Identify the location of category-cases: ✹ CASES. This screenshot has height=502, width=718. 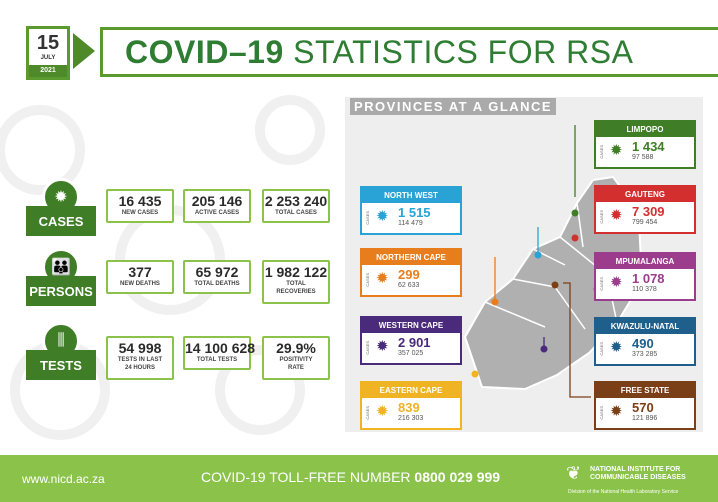
(61, 210).